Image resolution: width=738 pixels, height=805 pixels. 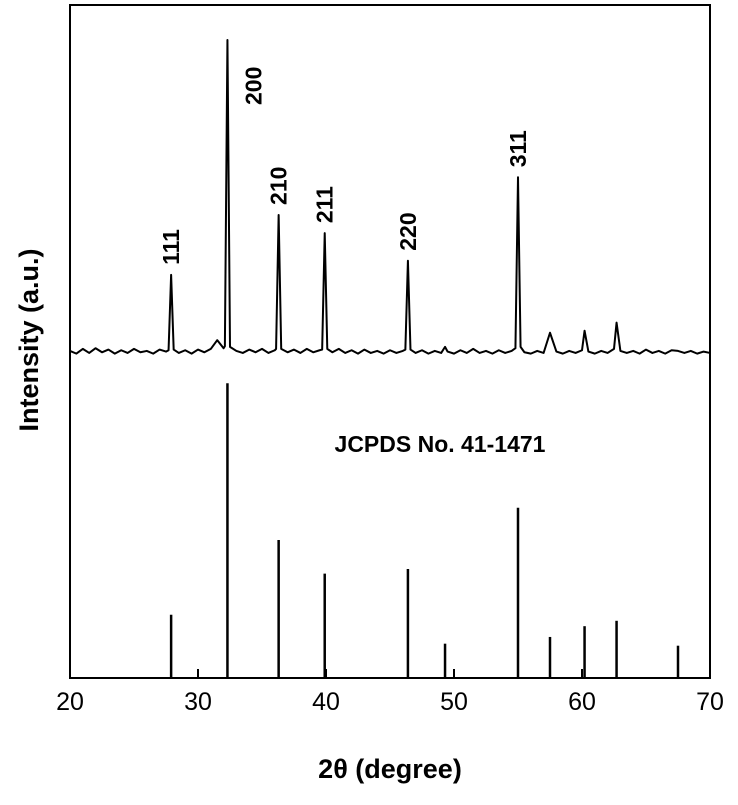 I want to click on x-tick-label: 30, so click(x=198, y=702).